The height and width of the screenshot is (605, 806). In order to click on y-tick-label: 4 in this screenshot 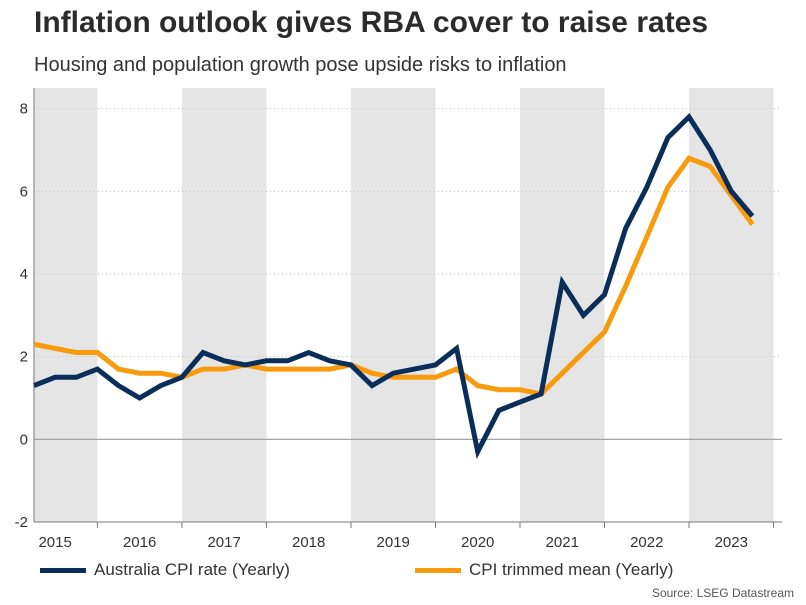, I will do `click(24, 274)`.